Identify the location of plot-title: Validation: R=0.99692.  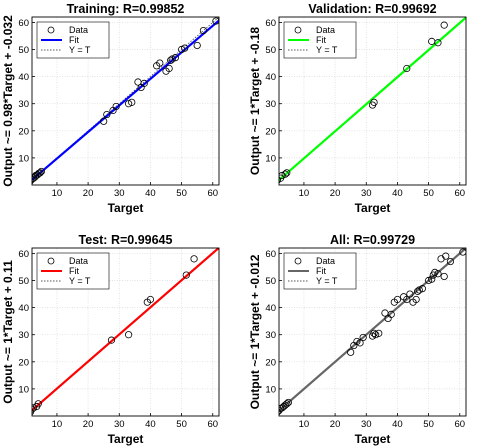
(372, 9).